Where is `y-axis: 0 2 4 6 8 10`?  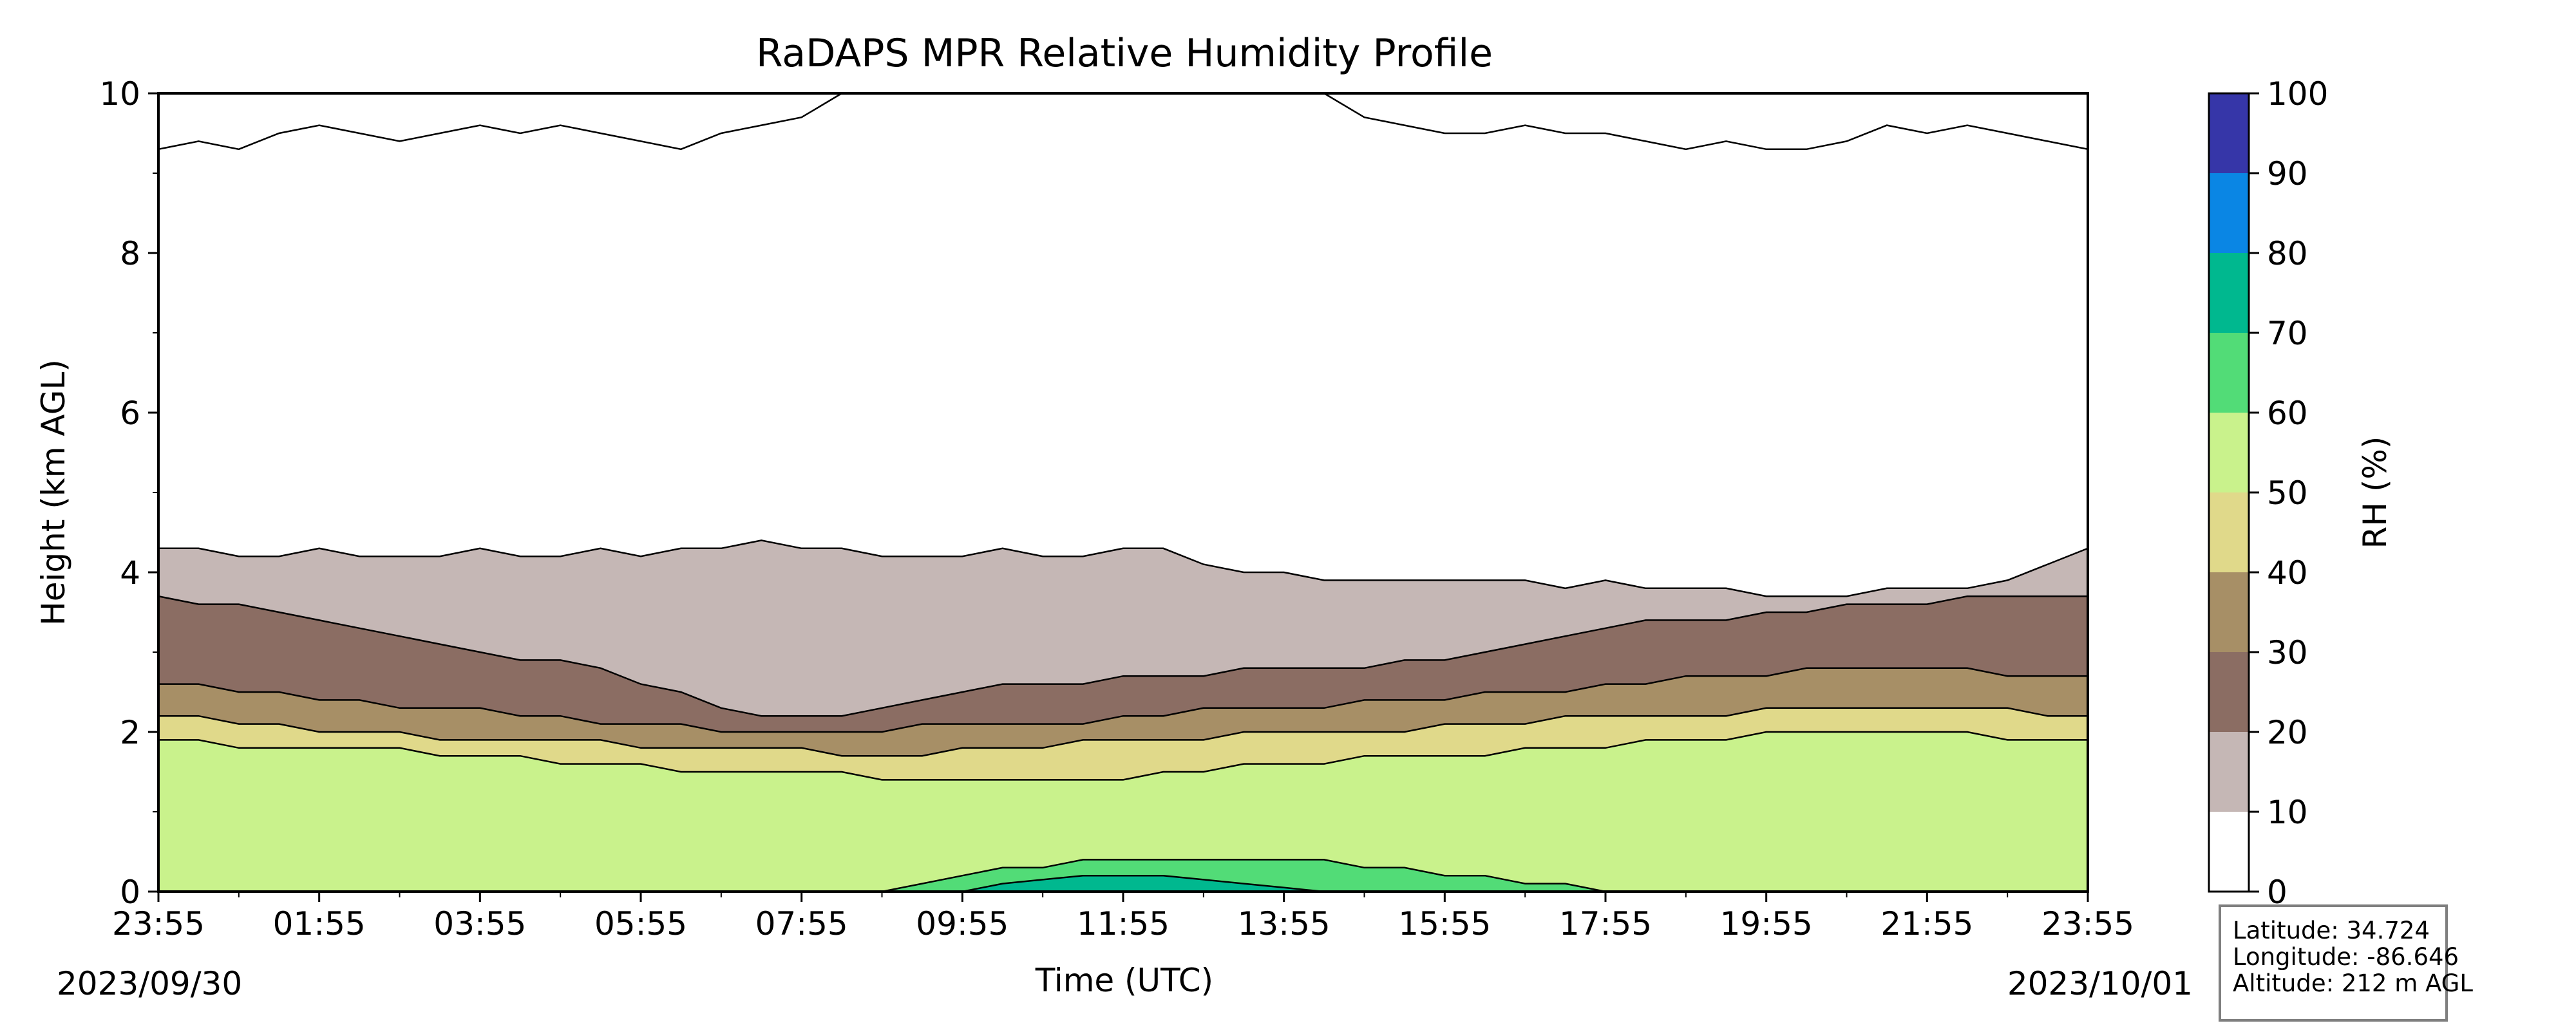
y-axis: 0 2 4 6 8 10 is located at coordinates (128, 493).